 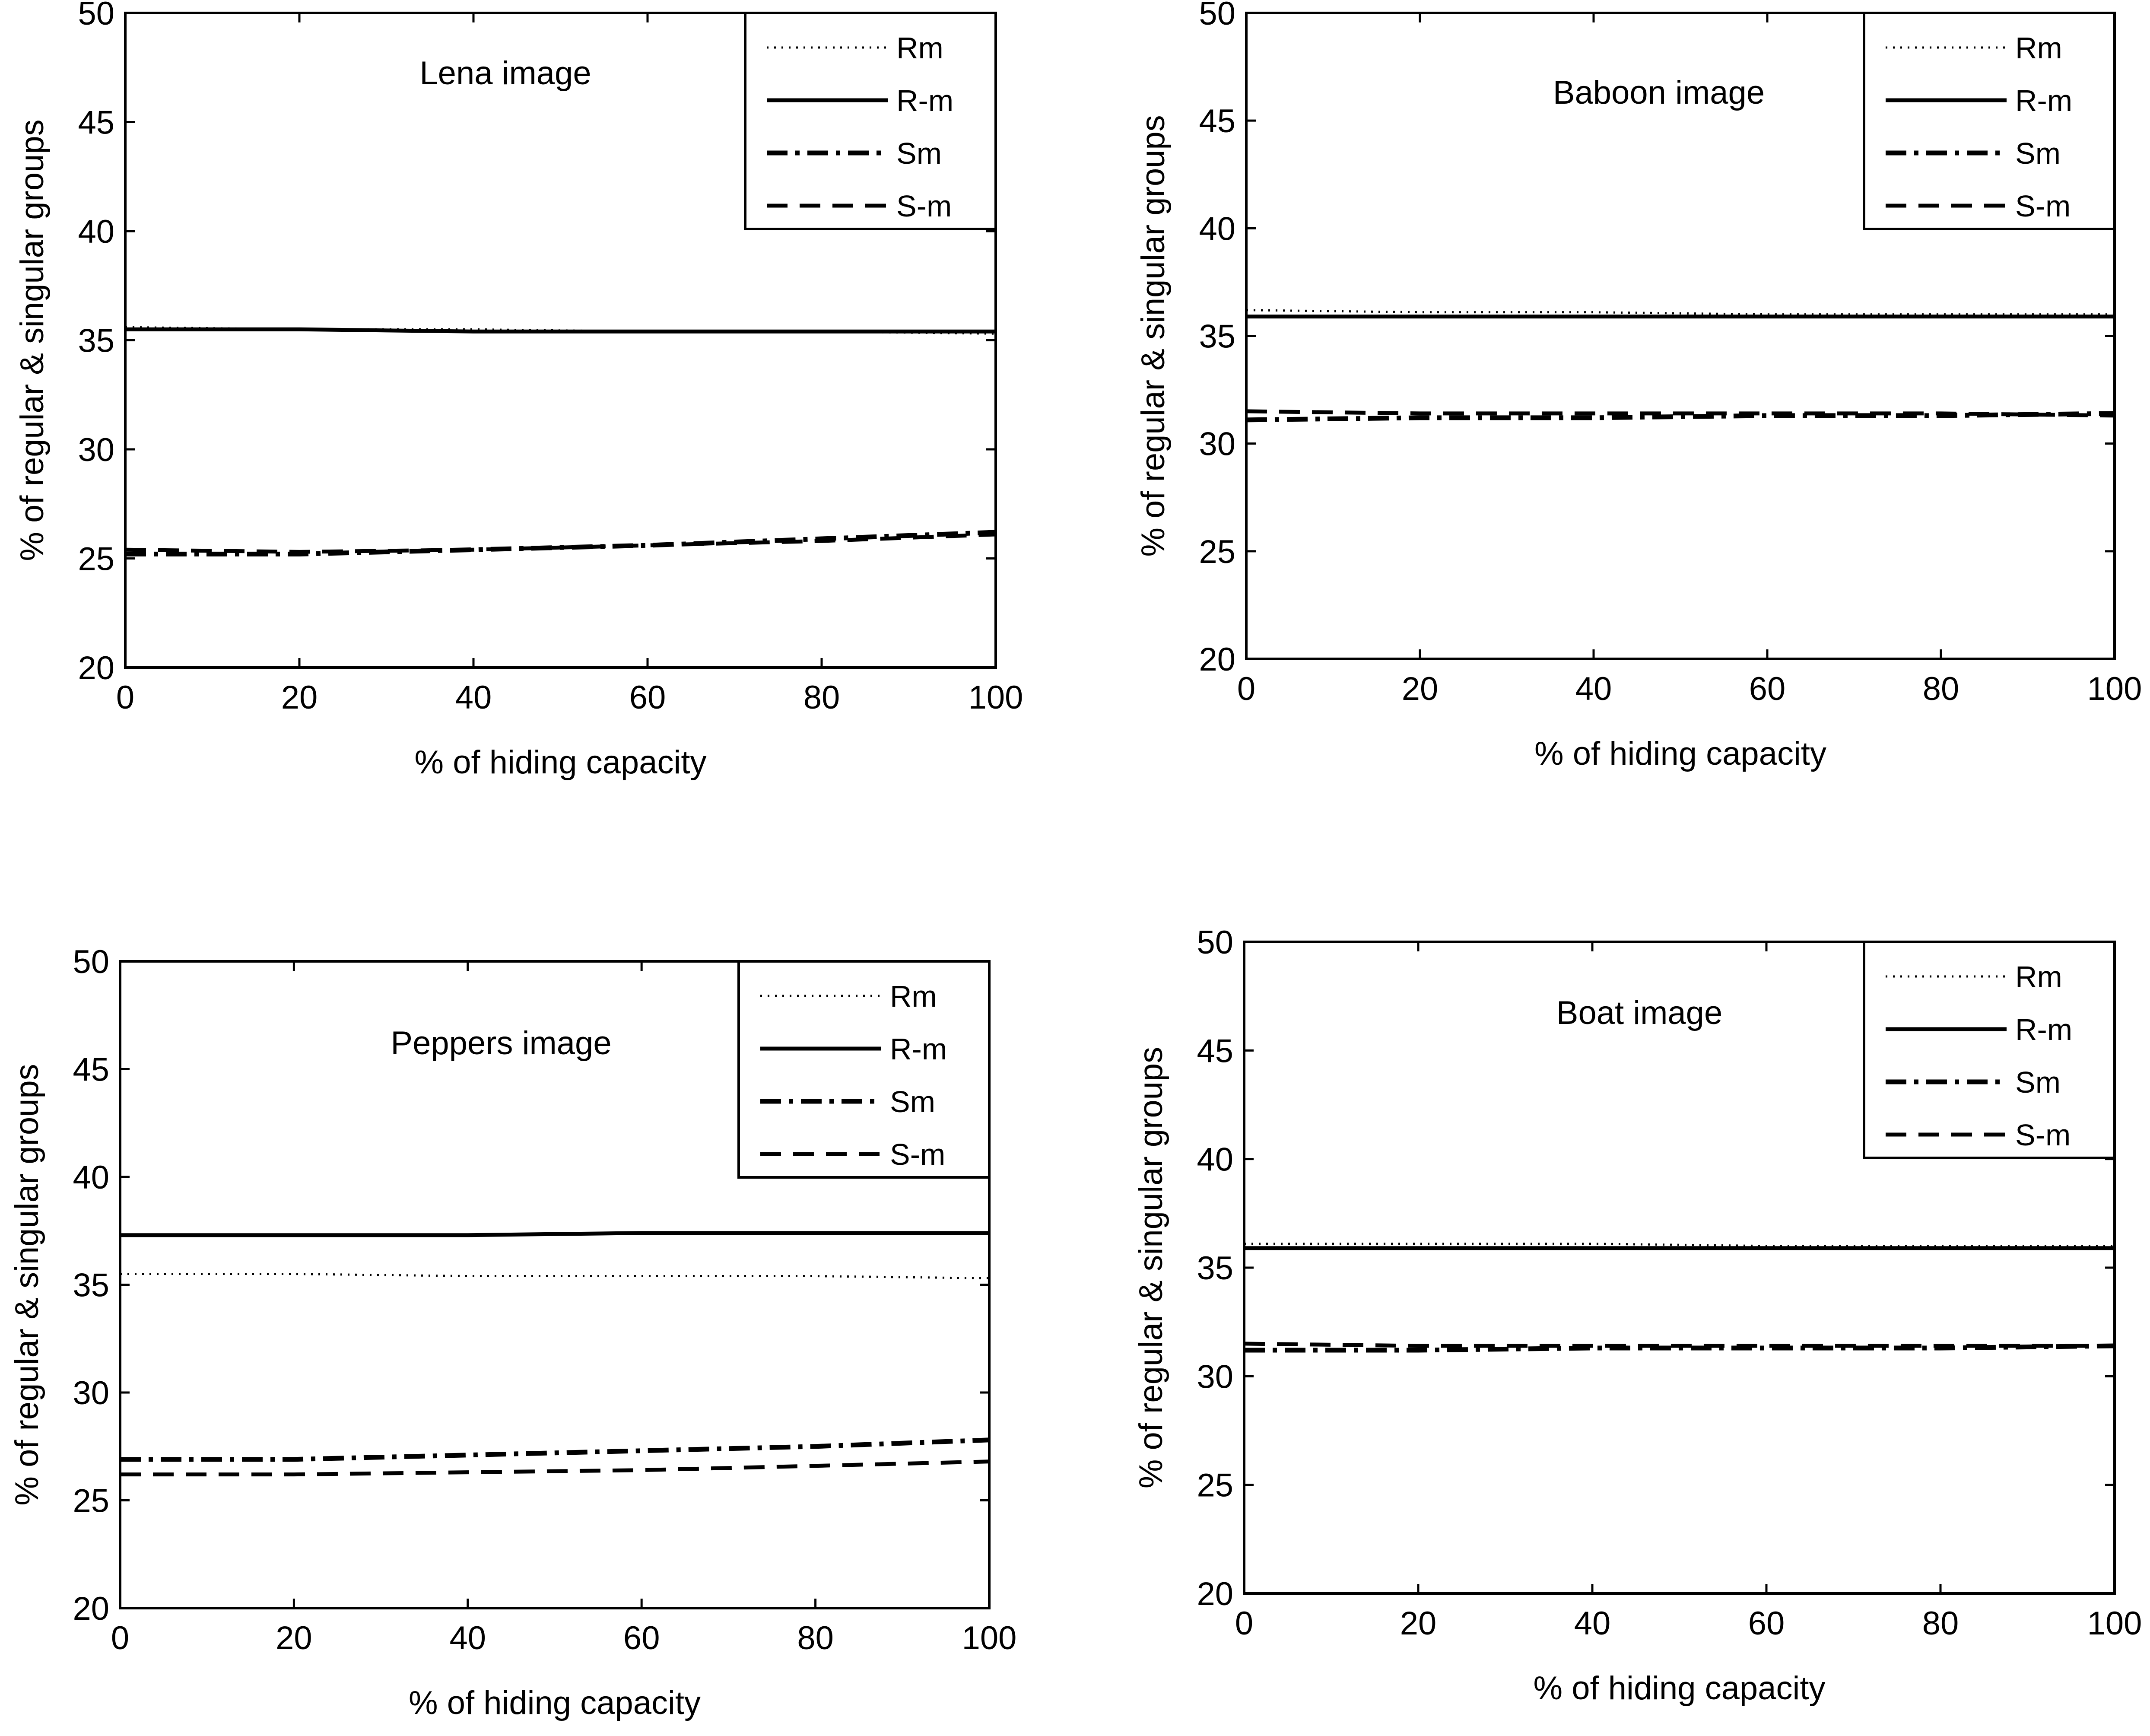 I want to click on panel-title: Peppers image, so click(x=501, y=1043).